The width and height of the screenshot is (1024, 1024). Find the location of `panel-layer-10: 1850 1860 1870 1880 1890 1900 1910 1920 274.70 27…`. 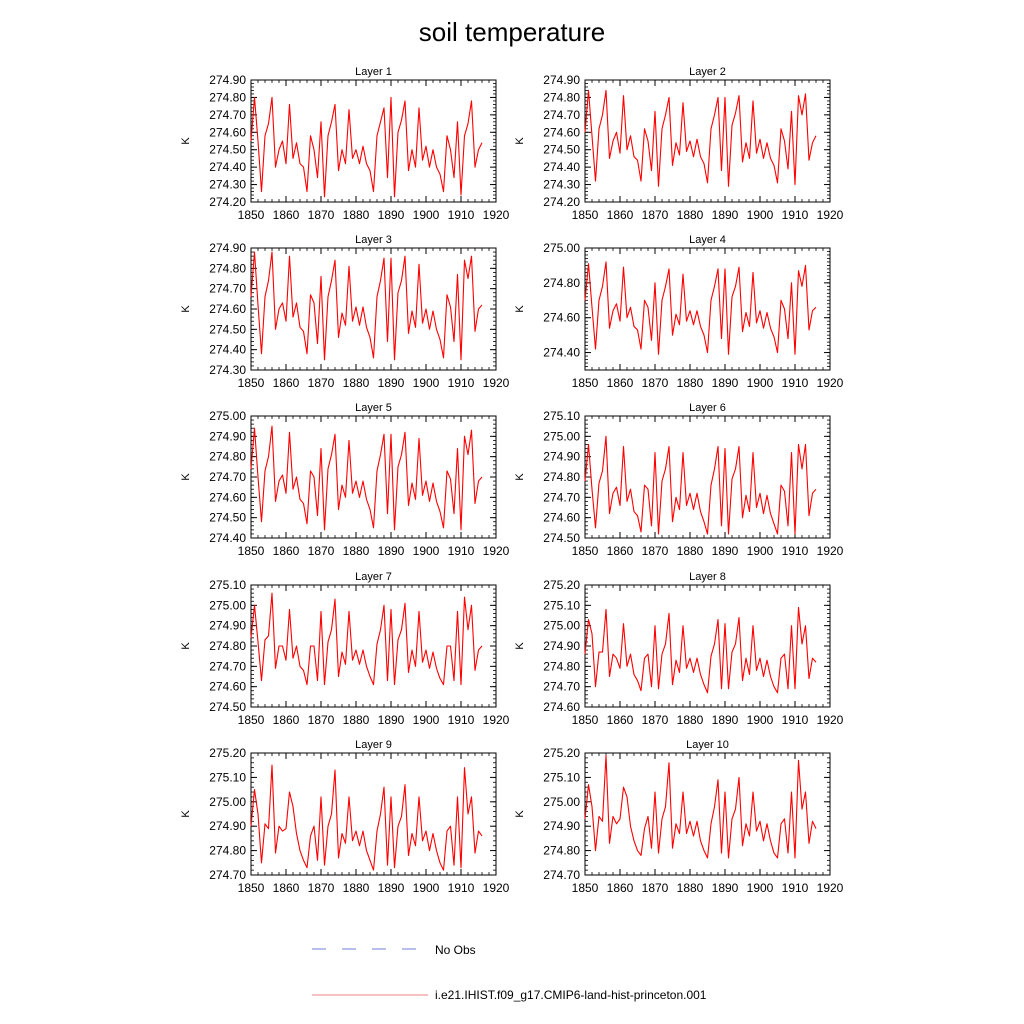

panel-layer-10: 1850 1860 1870 1880 1890 1900 1910 1920 274.70 27… is located at coordinates (679, 817).